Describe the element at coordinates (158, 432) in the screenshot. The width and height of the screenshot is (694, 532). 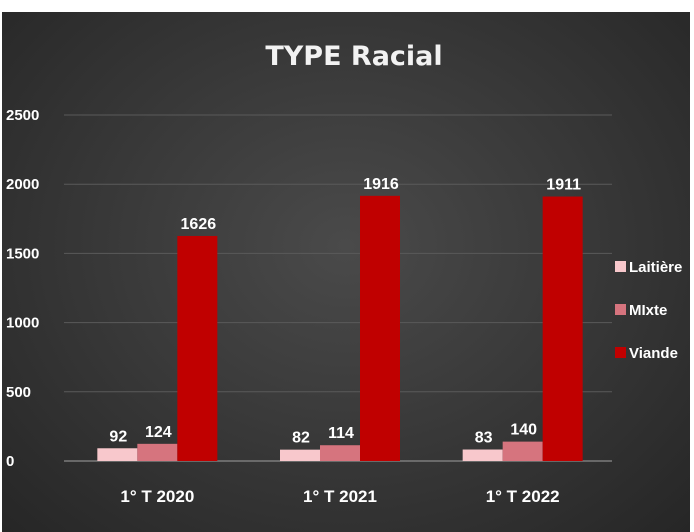
I see `data-label: 124` at that location.